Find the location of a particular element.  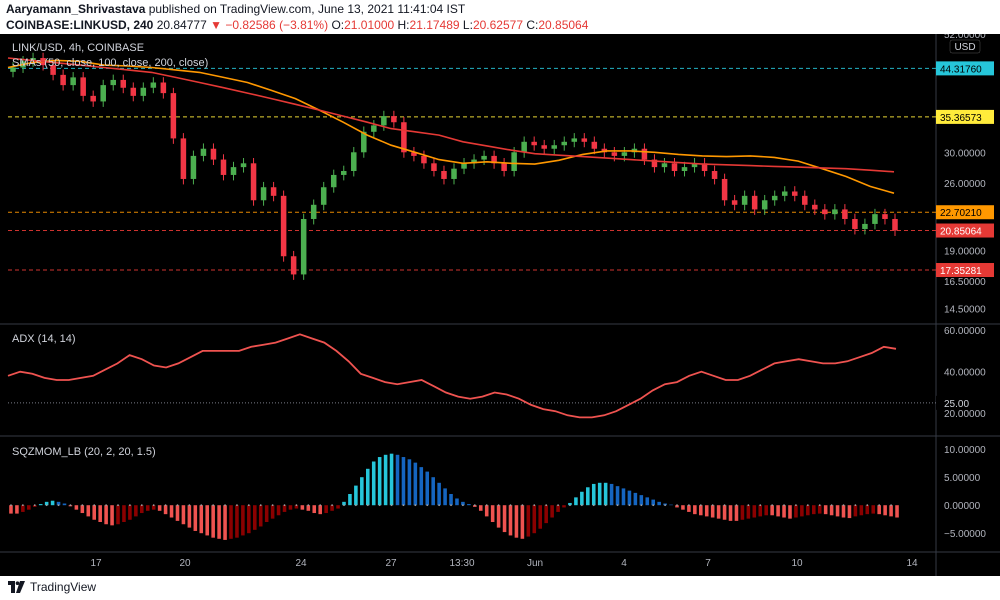

adx-tick-label: 40.00000 is located at coordinates (965, 373).